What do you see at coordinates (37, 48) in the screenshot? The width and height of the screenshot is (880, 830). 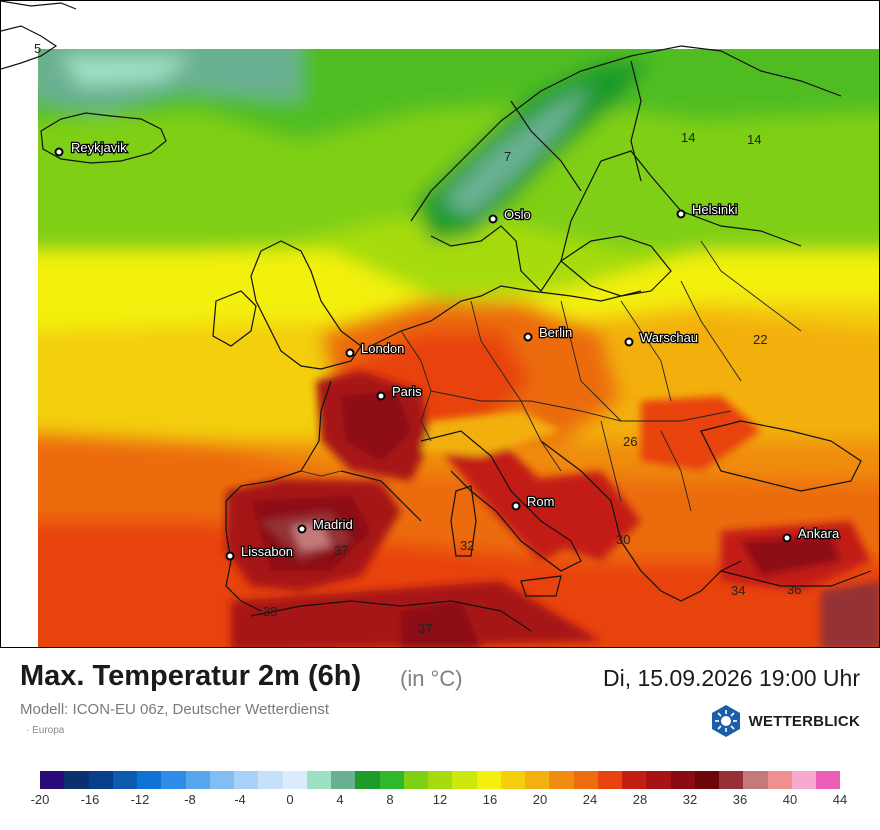 I see `isotherm-label: 5` at bounding box center [37, 48].